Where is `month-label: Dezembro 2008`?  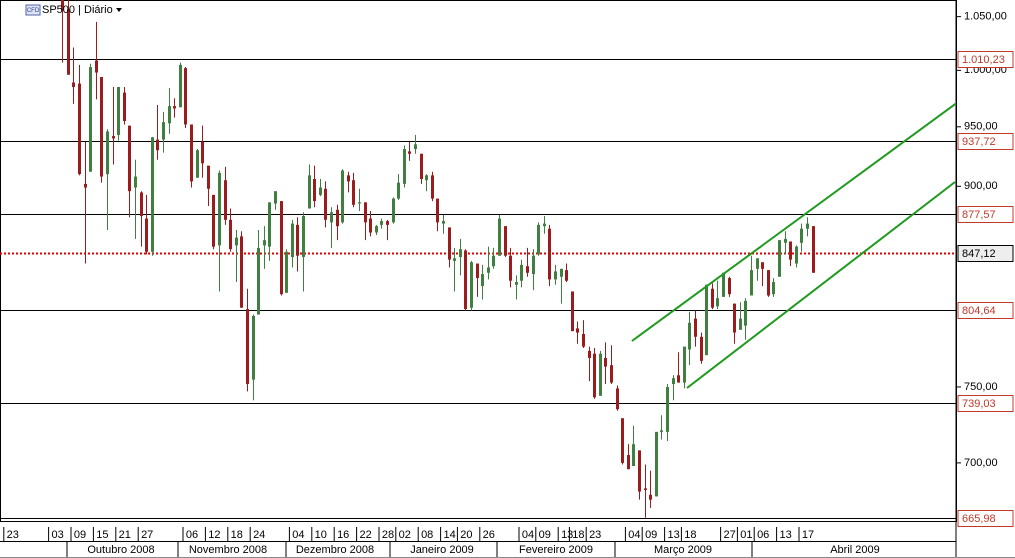
month-label: Dezembro 2008 is located at coordinates (335, 550).